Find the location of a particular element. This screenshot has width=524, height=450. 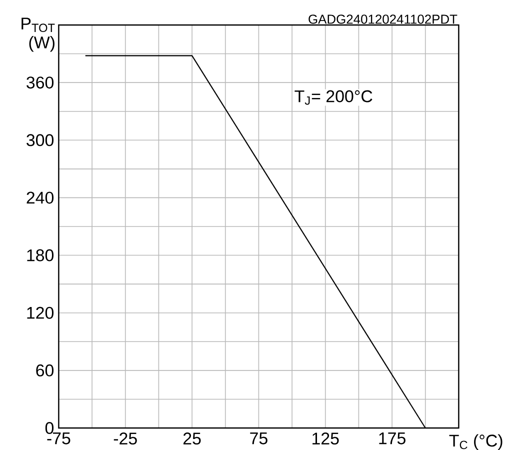

y-tick-label: 360 is located at coordinates (40, 82).